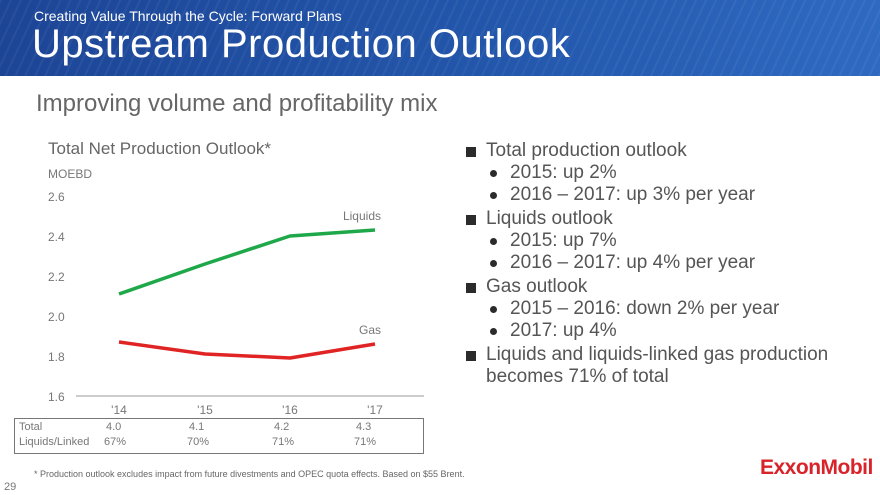 This screenshot has height=495, width=880. Describe the element at coordinates (10, 487) in the screenshot. I see `page-number: 29` at that location.